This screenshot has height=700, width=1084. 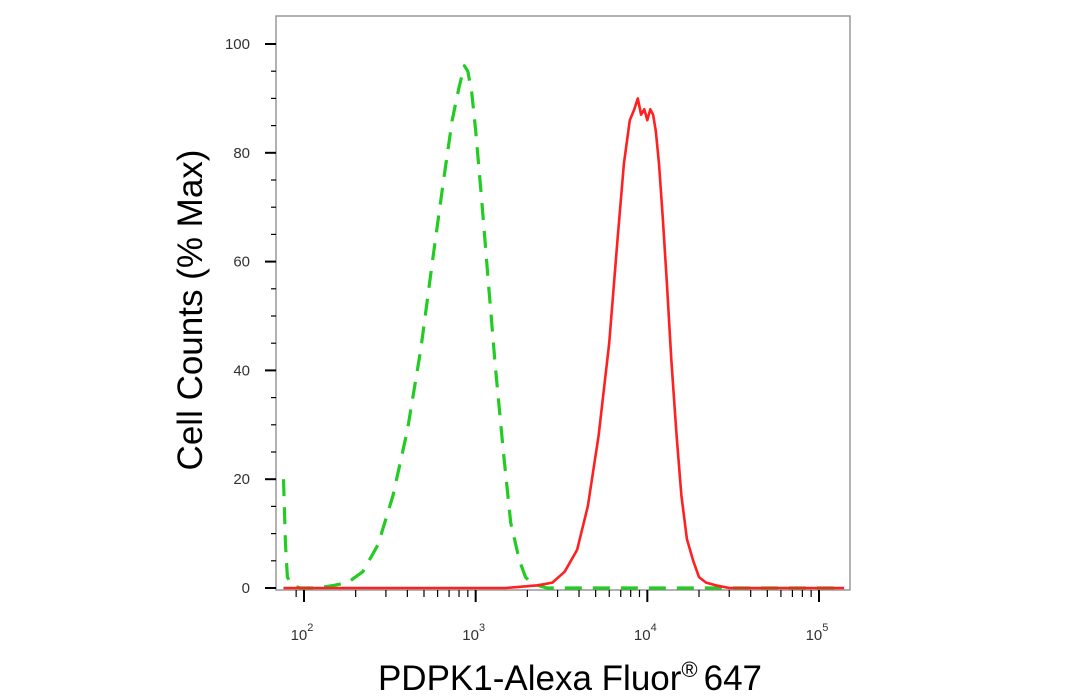 What do you see at coordinates (250, 316) in the screenshot?
I see `y-axis: 0 20 40 60 80 100` at bounding box center [250, 316].